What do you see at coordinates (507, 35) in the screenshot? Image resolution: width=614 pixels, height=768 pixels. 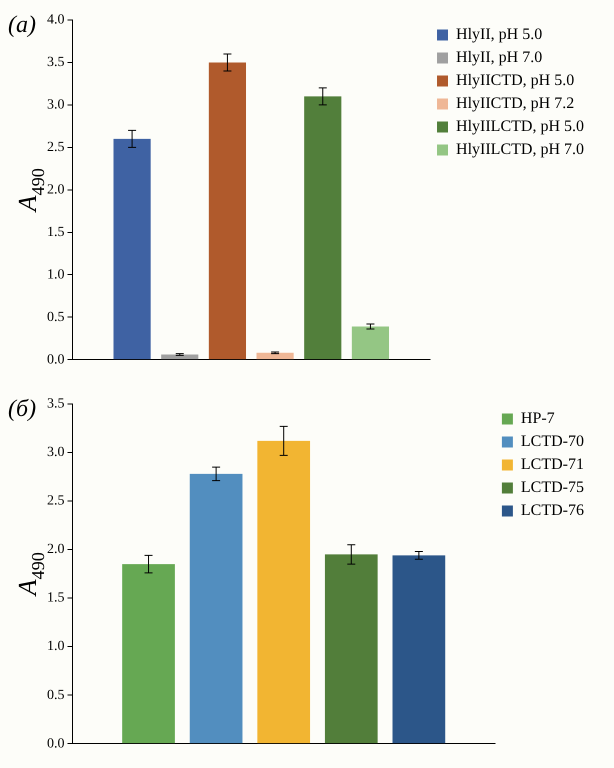 I see `legend-label: HlyII, pH 5.0` at bounding box center [507, 35].